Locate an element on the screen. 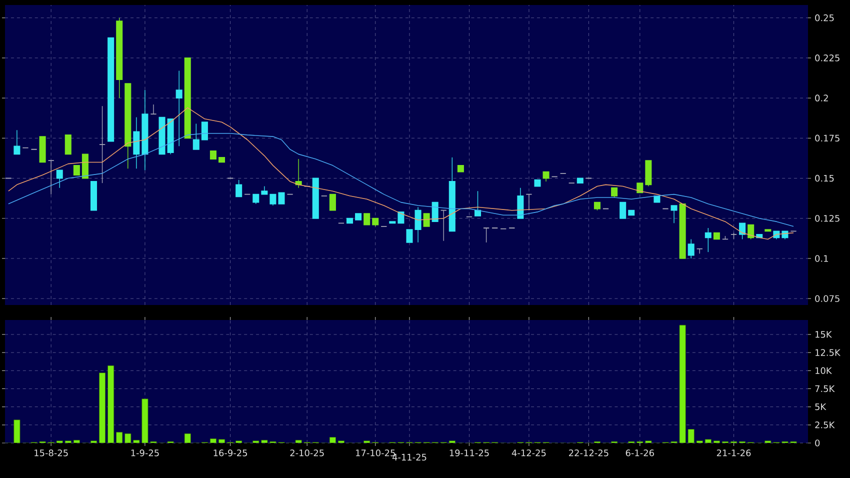 The image size is (850, 478). x-tick-label: 19-11-25 is located at coordinates (469, 453).